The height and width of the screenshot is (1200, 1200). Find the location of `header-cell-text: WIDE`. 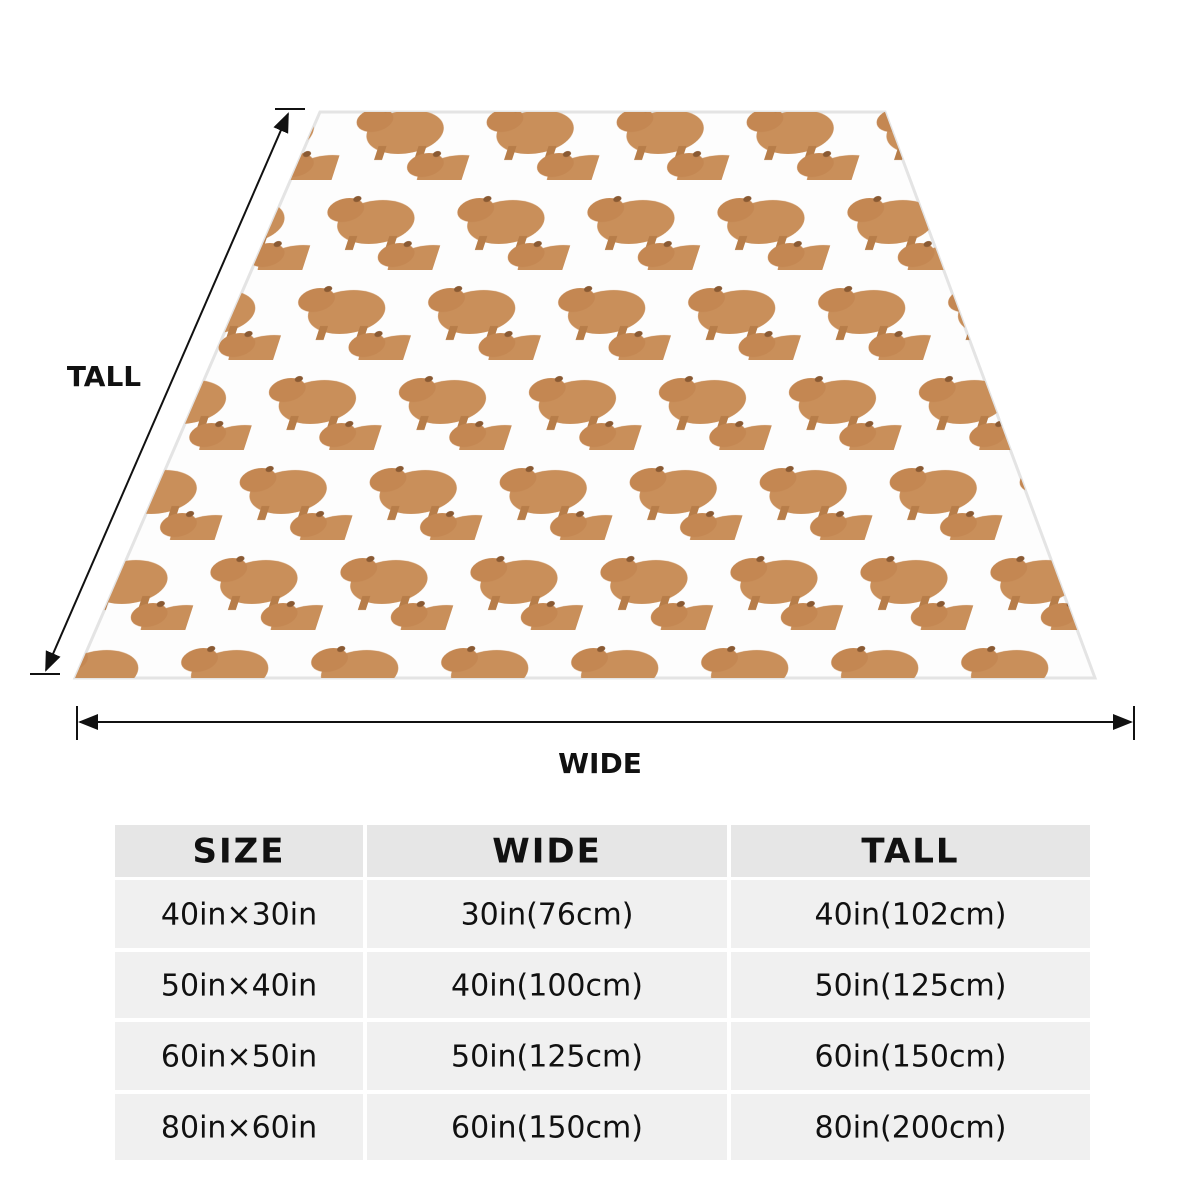

header-cell-text: WIDE is located at coordinates (547, 852).